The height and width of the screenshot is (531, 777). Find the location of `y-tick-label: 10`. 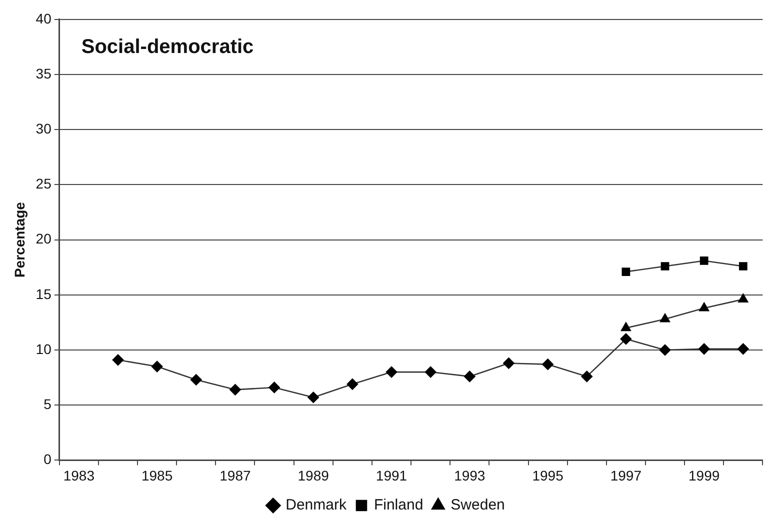

y-tick-label: 10 is located at coordinates (44, 348).